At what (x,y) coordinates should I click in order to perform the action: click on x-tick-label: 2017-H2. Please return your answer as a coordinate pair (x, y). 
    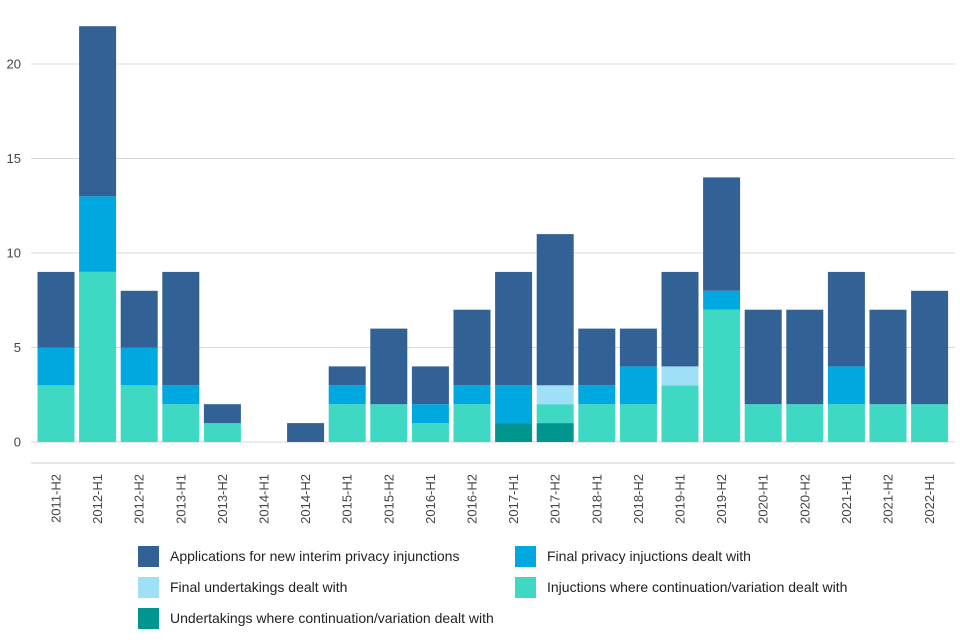
    Looking at the image, I should click on (555, 499).